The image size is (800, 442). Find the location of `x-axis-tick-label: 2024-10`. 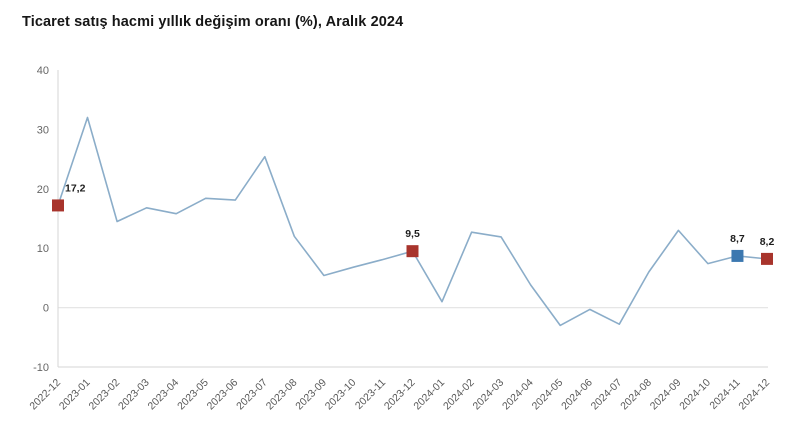

x-axis-tick-label: 2024-10 is located at coordinates (695, 395).